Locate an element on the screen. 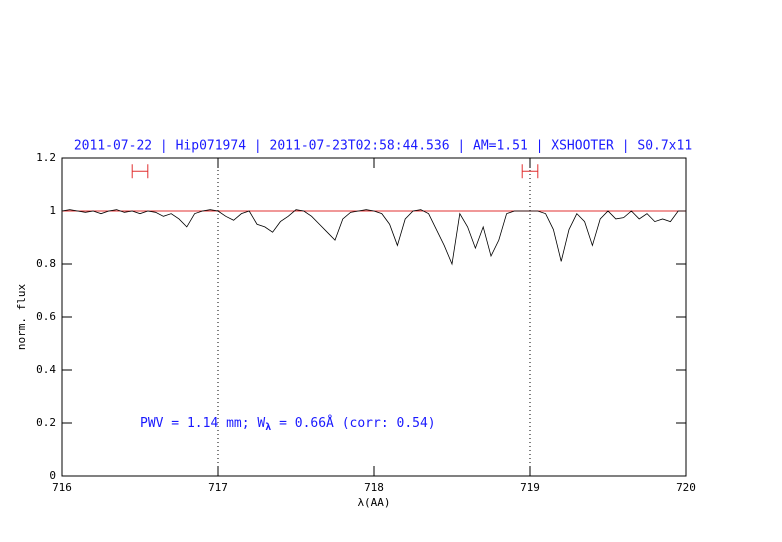 Image resolution: width=782 pixels, height=542 pixels. y-tick-label: 0 is located at coordinates (52, 475).